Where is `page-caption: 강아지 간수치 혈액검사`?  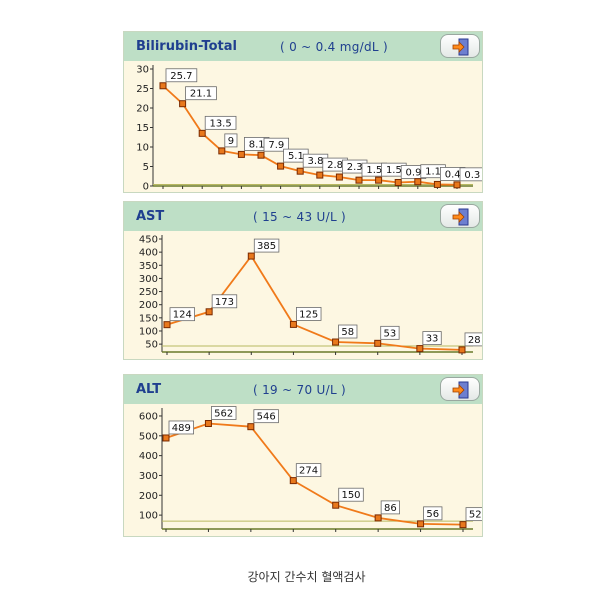
page-caption: 강아지 간수치 혈액검사 is located at coordinates (306, 577).